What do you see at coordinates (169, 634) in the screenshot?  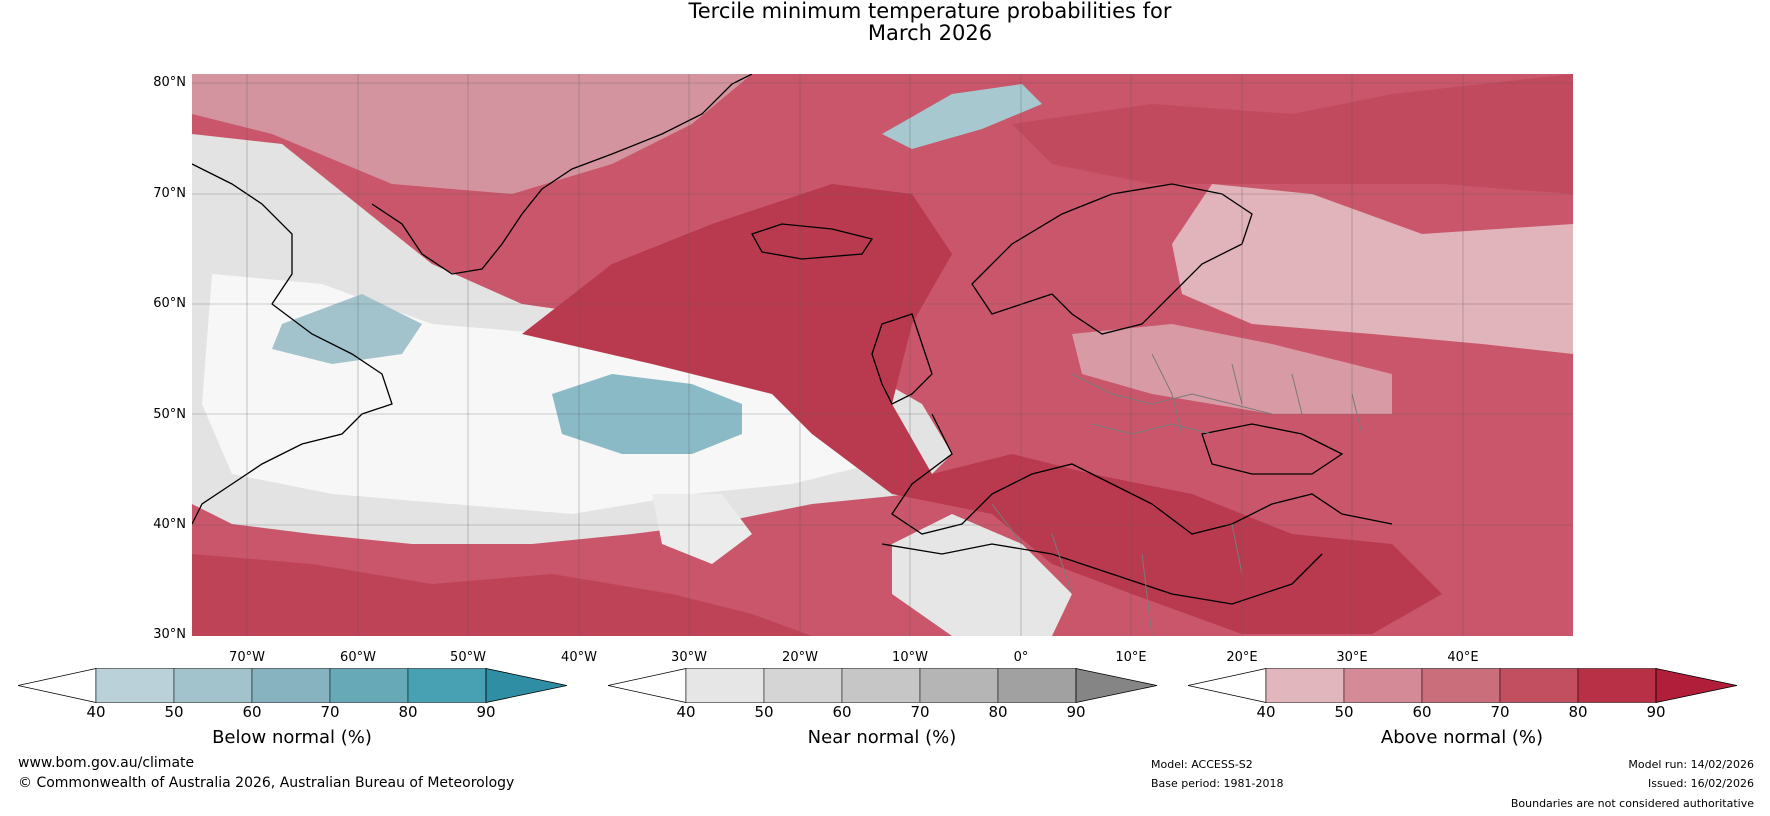 I see `lat-label-30n: 30°N` at bounding box center [169, 634].